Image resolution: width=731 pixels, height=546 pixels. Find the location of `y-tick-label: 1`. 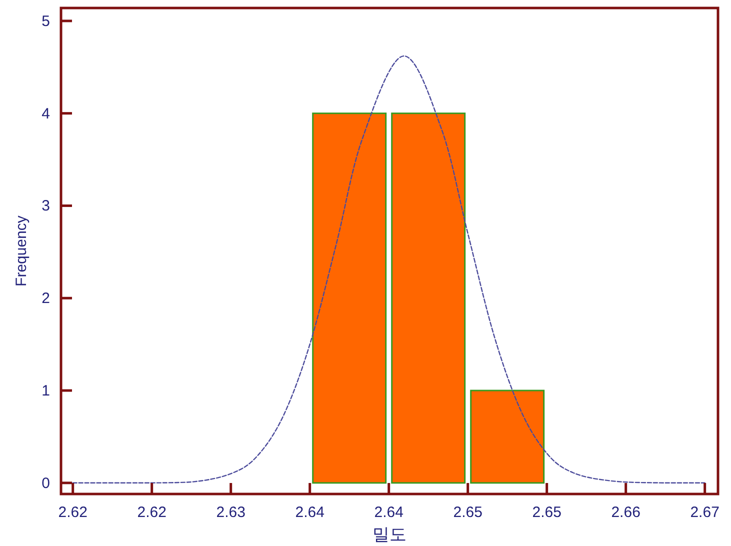

y-tick-label: 1 is located at coordinates (46, 391).